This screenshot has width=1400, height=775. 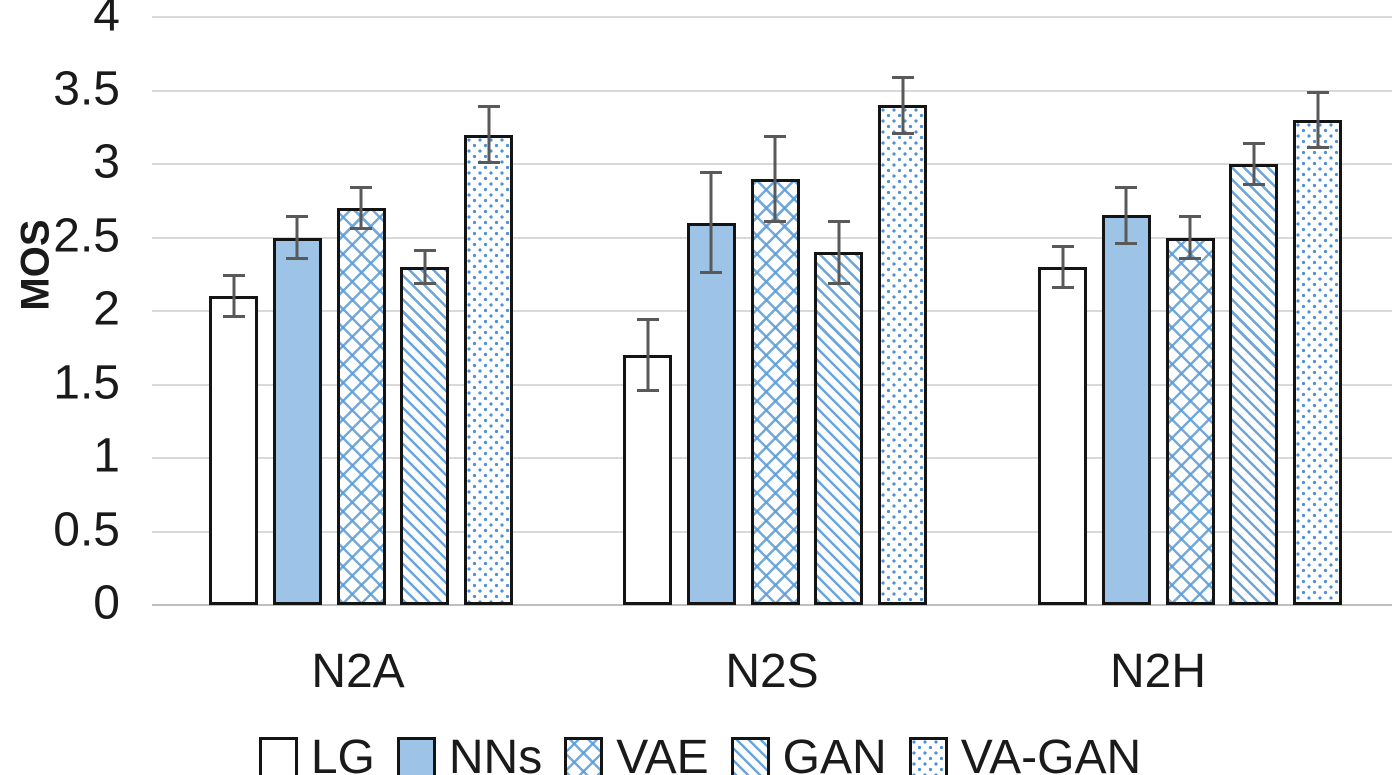 What do you see at coordinates (495, 753) in the screenshot?
I see `legend-label: NNs` at bounding box center [495, 753].